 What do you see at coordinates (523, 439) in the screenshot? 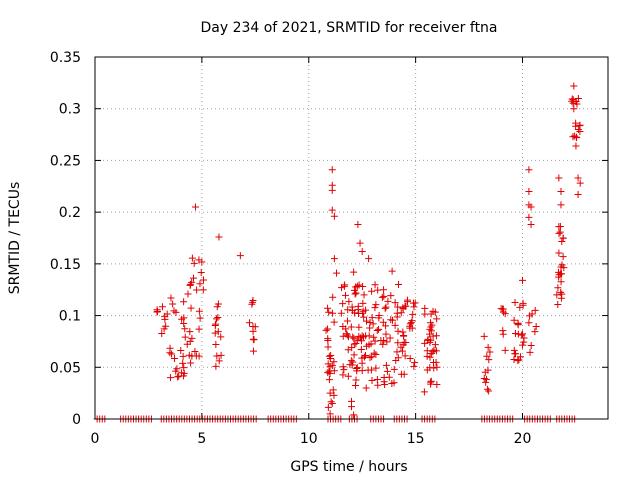
I see `x-tick-label: 20` at bounding box center [523, 439].